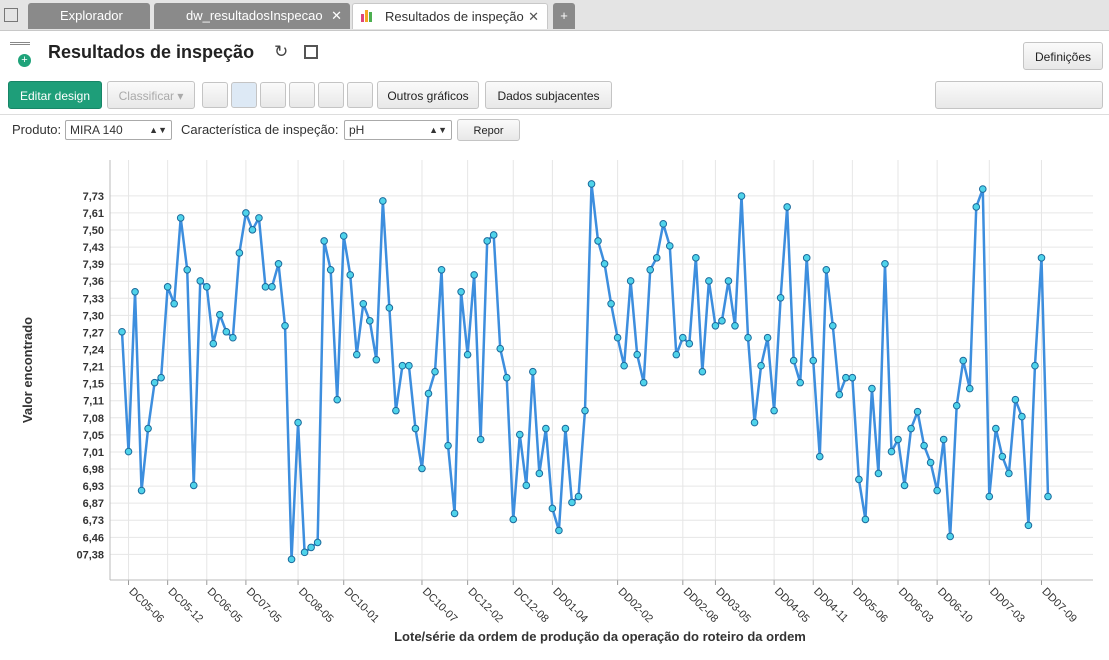 This screenshot has height=660, width=1109. Describe the element at coordinates (331, 95) in the screenshot. I see `heat-button` at that location.